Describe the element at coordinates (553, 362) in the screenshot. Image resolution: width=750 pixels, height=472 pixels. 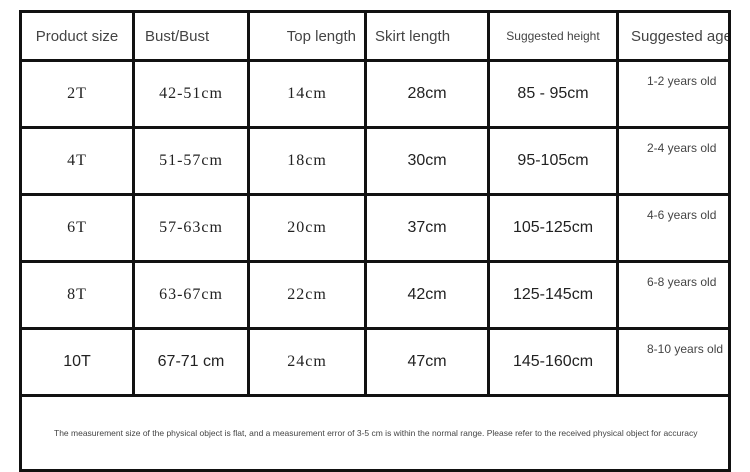
I see `height-cell: 145-160cm` at that location.